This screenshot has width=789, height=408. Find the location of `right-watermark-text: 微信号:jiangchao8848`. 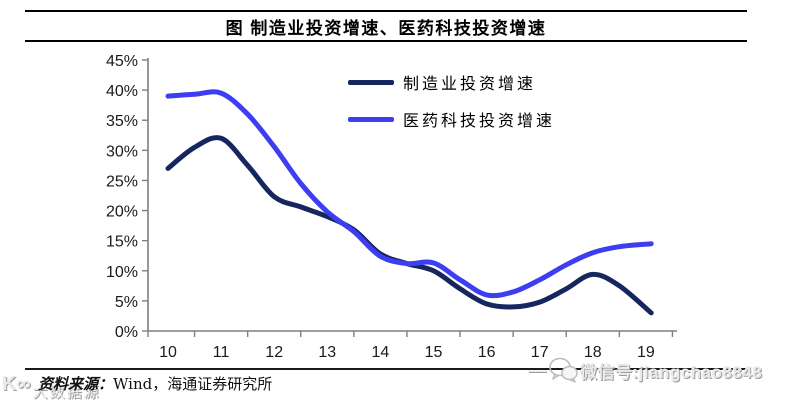

right-watermark-text: 微信号:jiangchao8848 is located at coordinates (671, 372).